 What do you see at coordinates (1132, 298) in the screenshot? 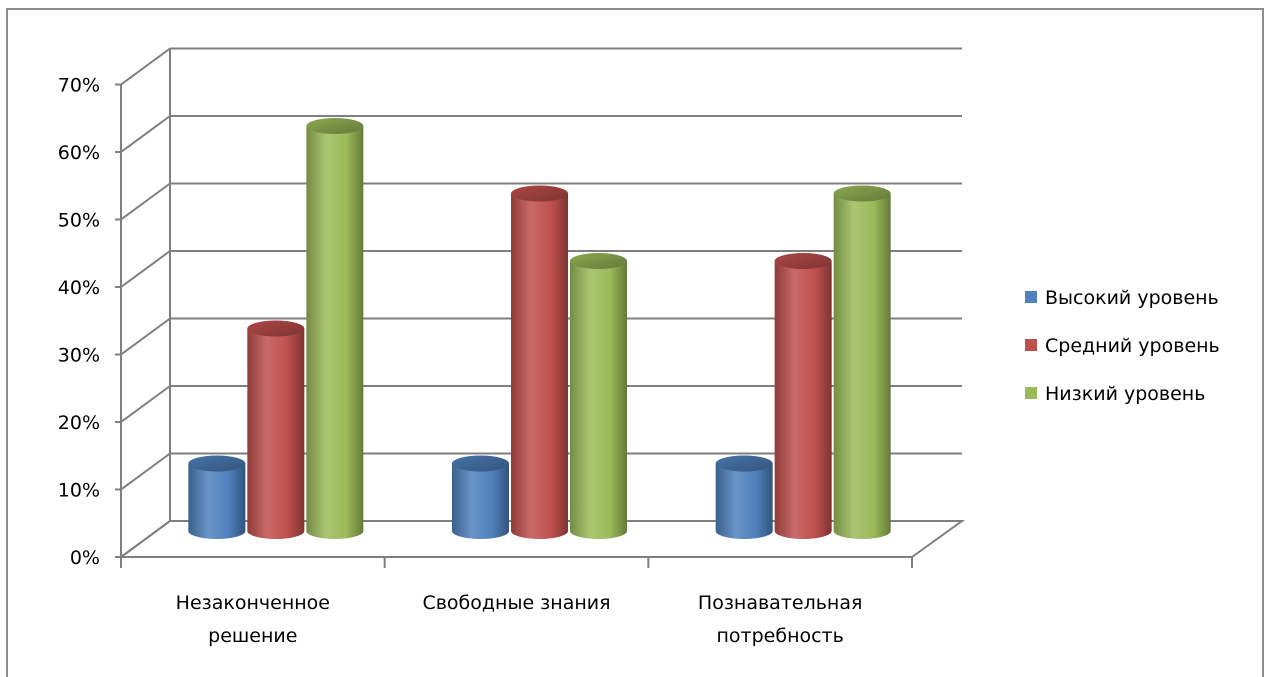
I see `legend-label: Высокий уровень` at bounding box center [1132, 298].